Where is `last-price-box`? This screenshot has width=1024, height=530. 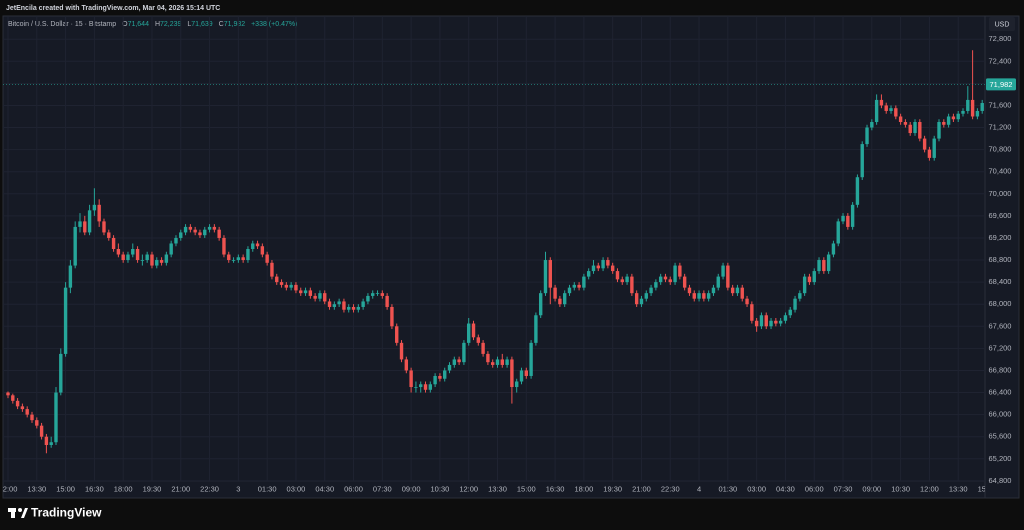 last-price-box is located at coordinates (1001, 84).